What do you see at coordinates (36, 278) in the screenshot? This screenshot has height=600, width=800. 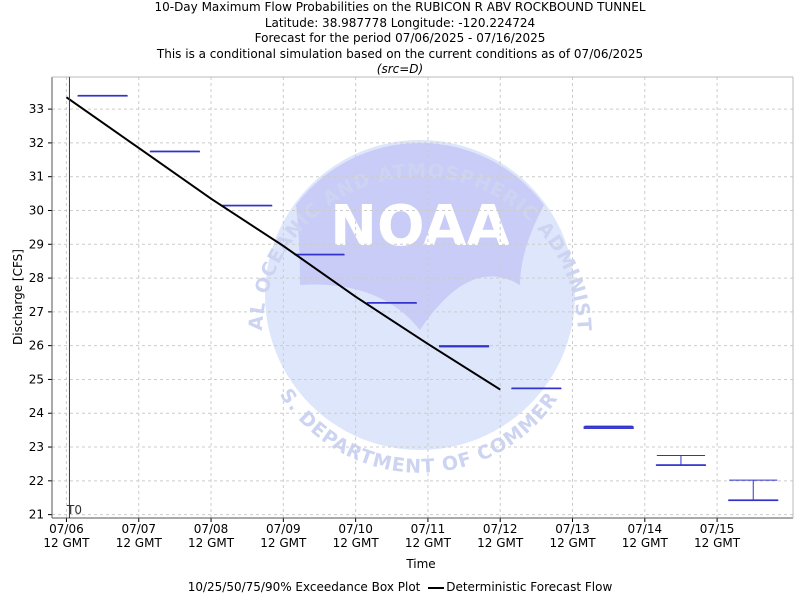 I see `y-tick-label: 28` at bounding box center [36, 278].